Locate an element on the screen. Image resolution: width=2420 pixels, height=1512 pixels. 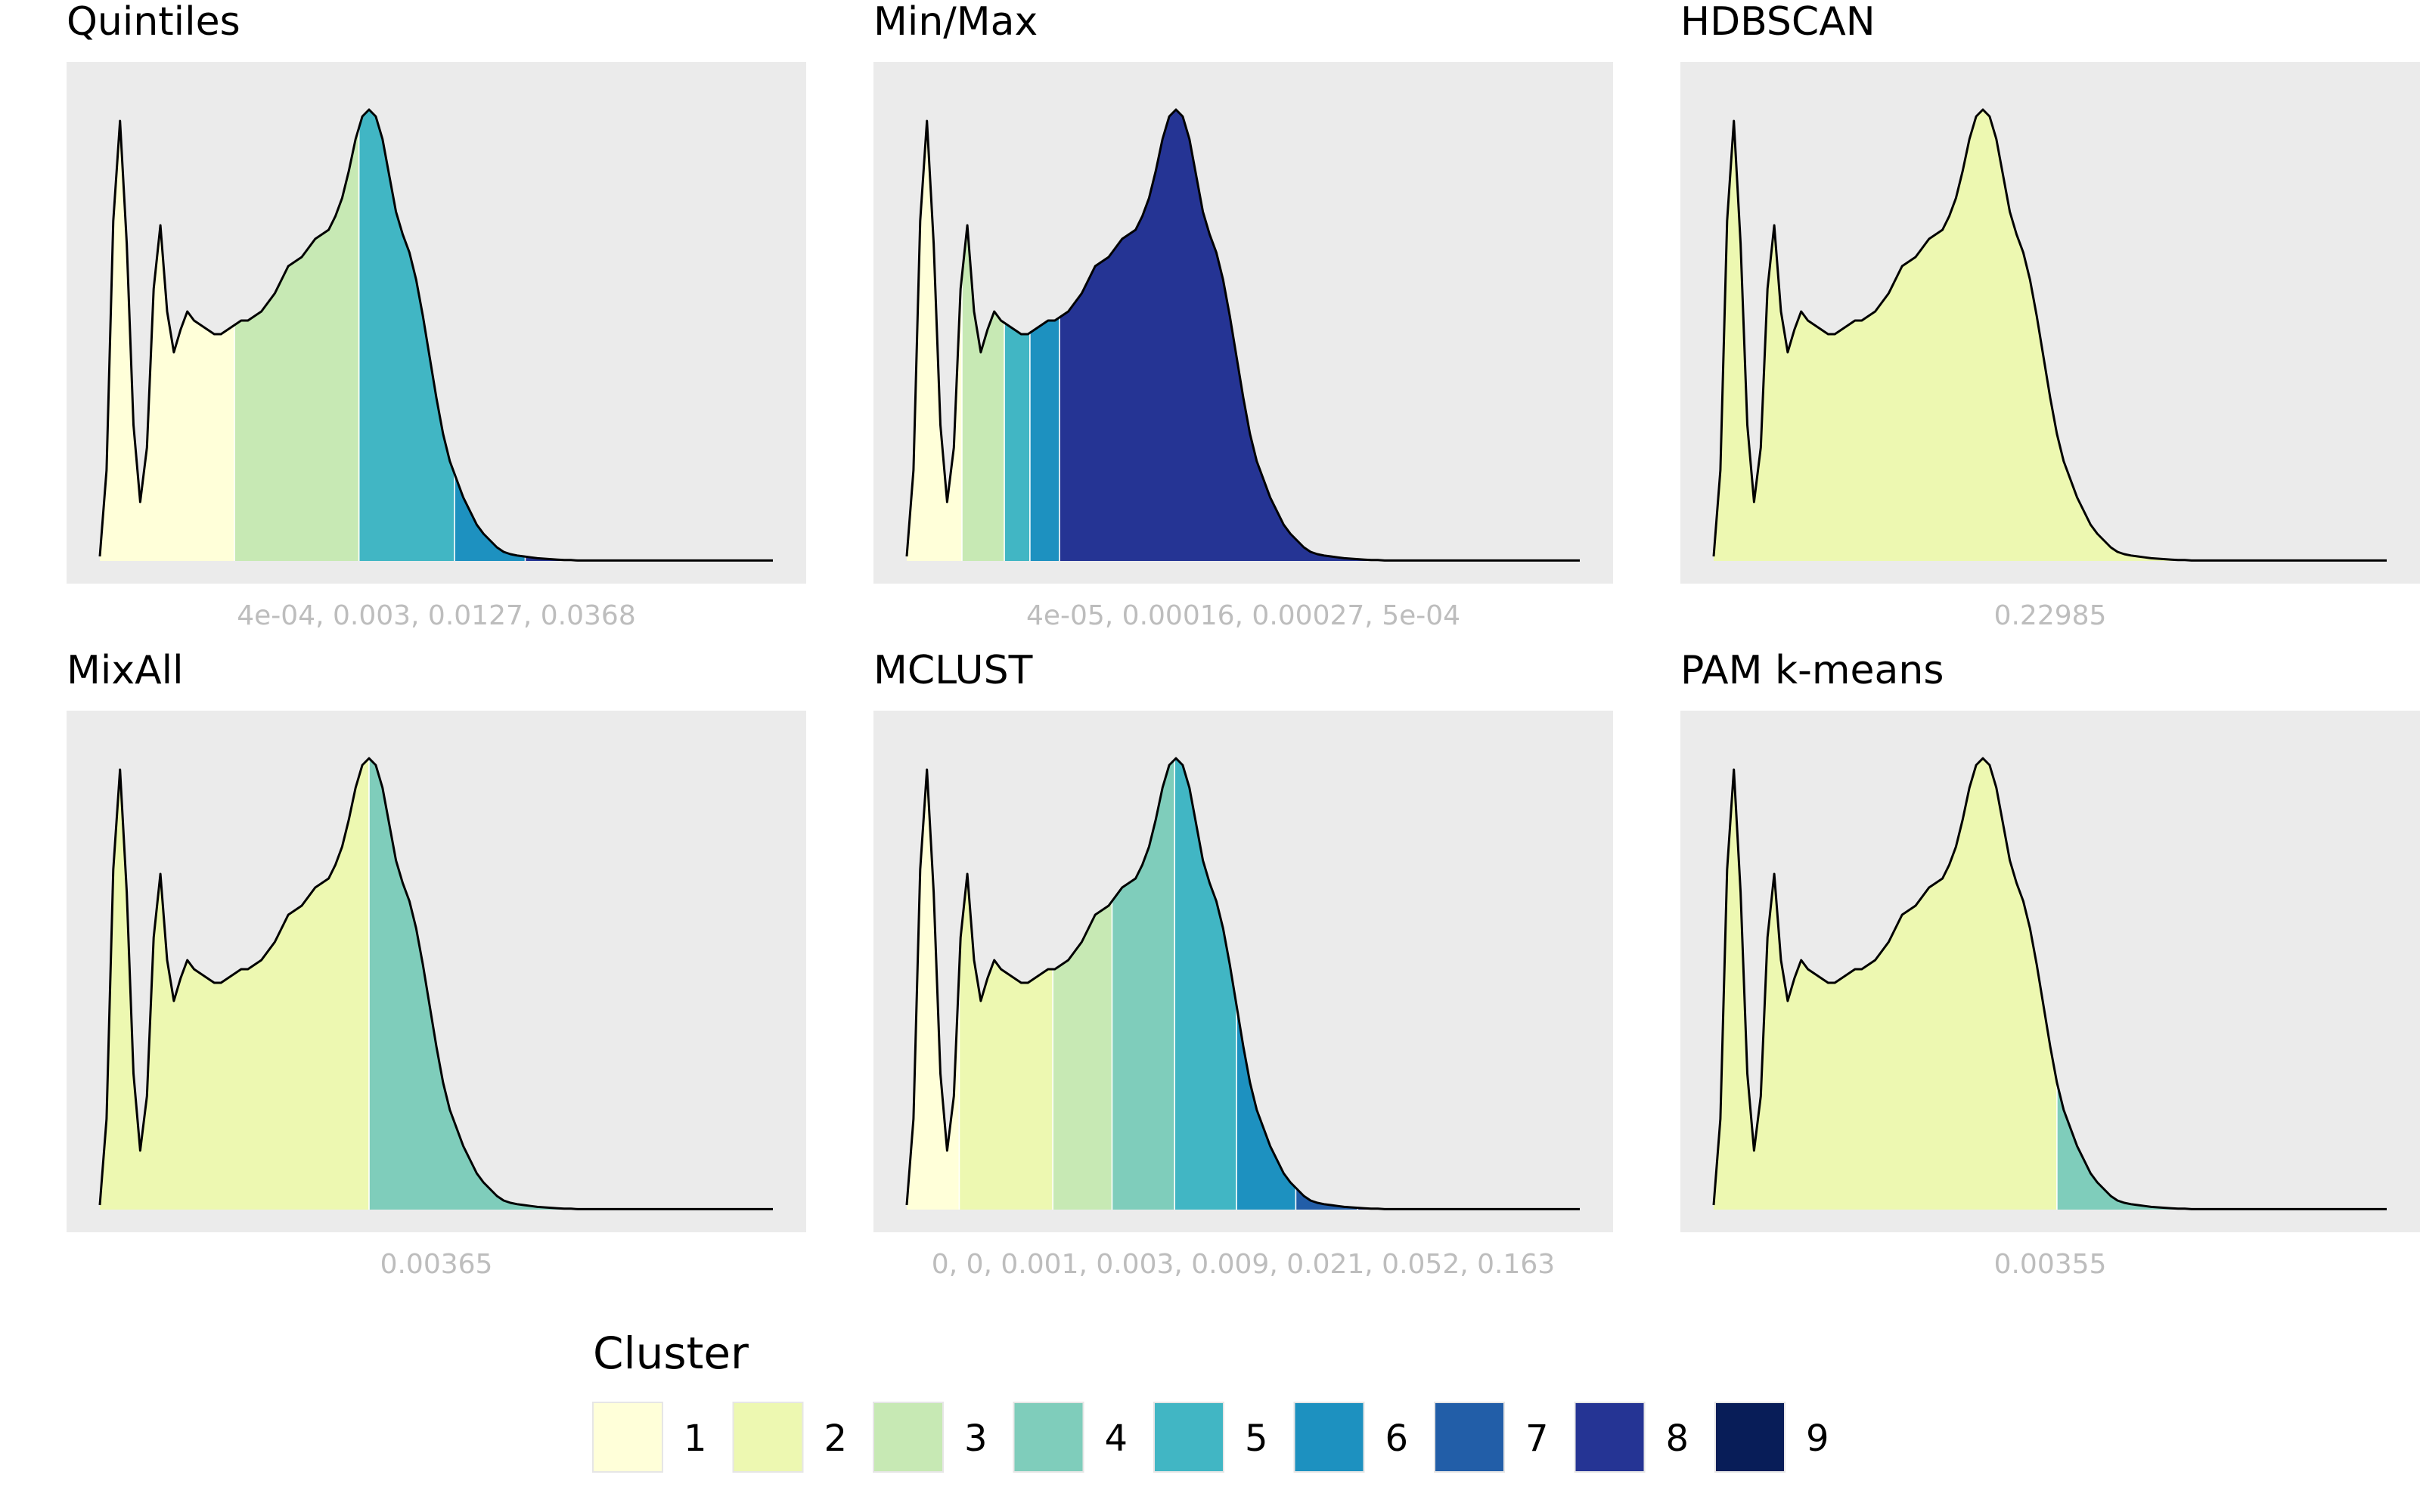
legend-item-4: 4 is located at coordinates (1070, 1437).